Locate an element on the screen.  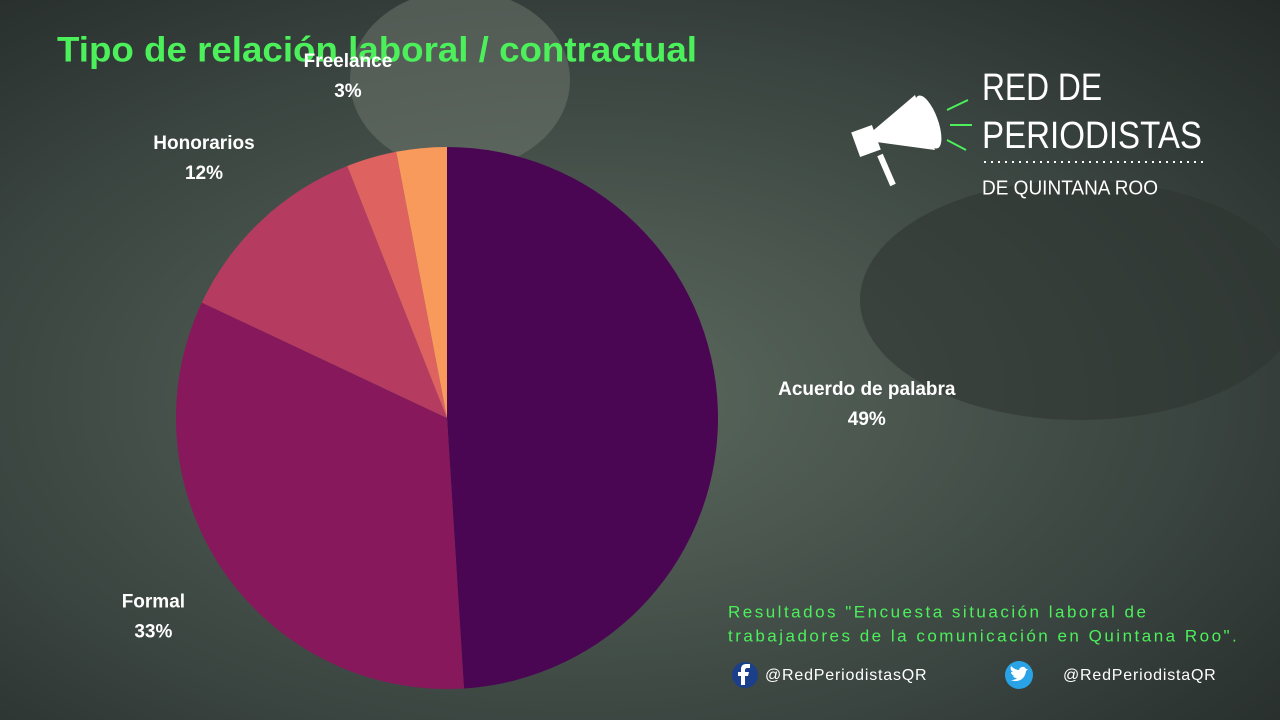
slice-label: Formal is located at coordinates (153, 602).